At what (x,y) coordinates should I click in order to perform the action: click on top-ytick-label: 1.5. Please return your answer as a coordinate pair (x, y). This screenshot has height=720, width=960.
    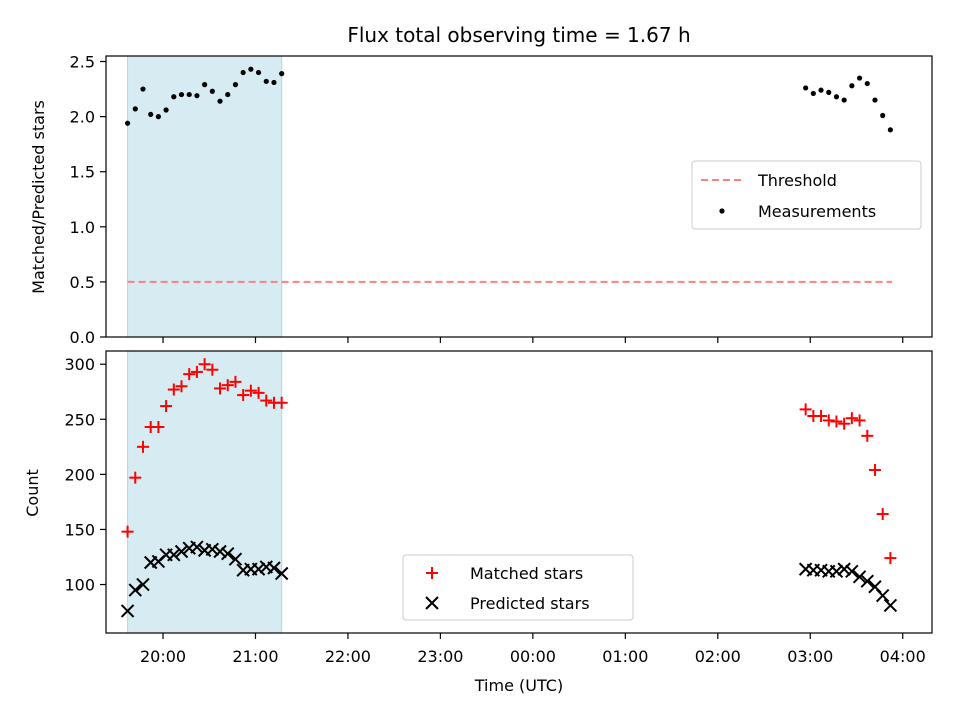
    Looking at the image, I should click on (82, 172).